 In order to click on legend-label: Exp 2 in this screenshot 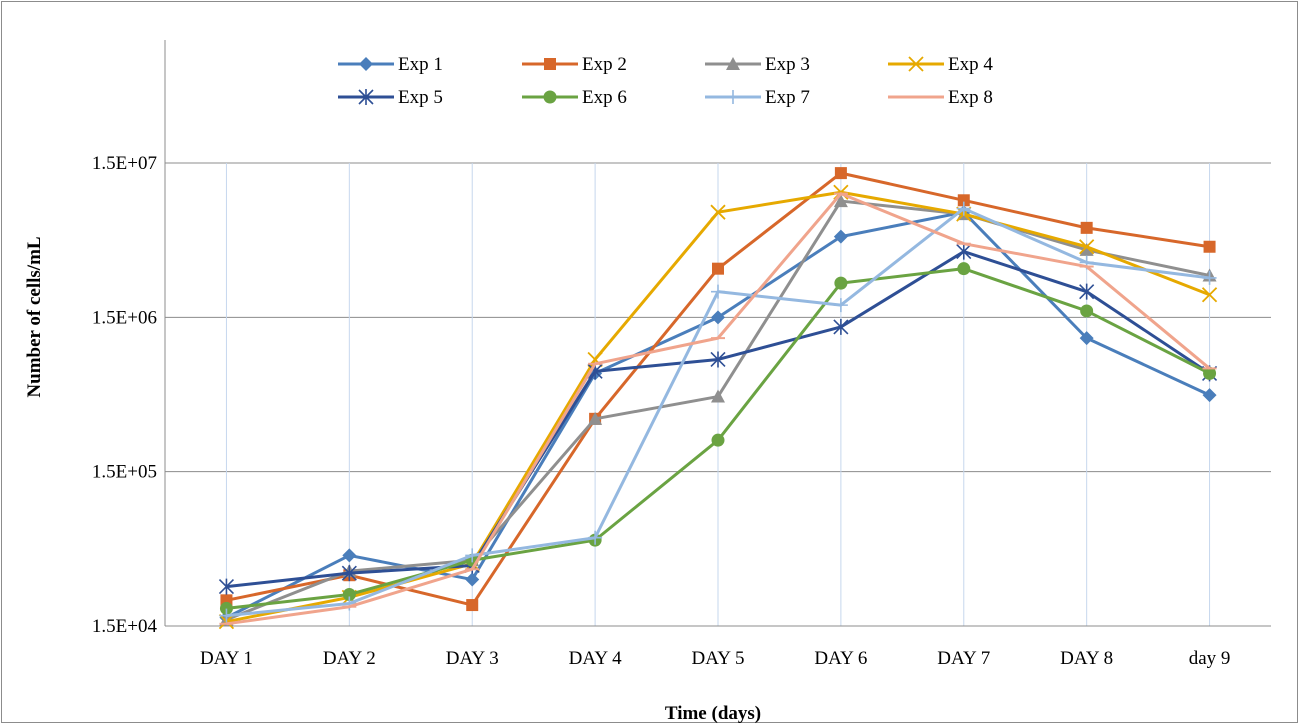, I will do `click(604, 64)`.